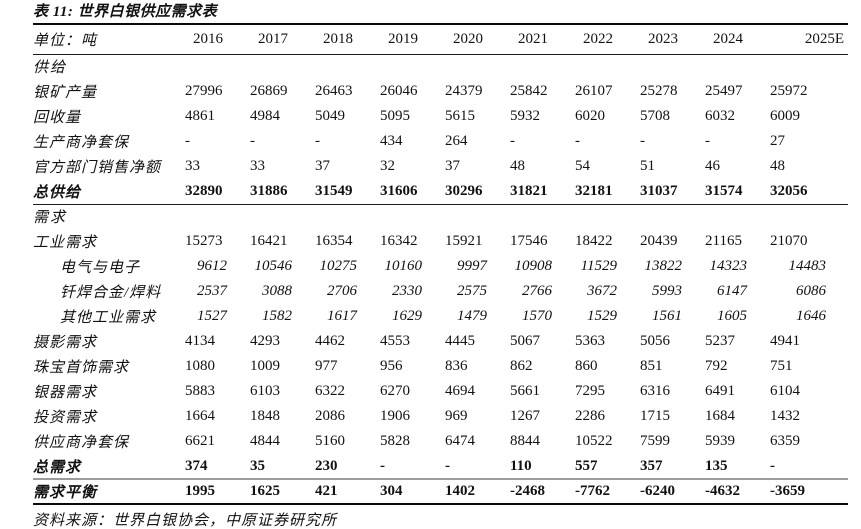 Image resolution: width=861 pixels, height=529 pixels. What do you see at coordinates (347, 492) in the screenshot?
I see `value-cell: 421` at bounding box center [347, 492].